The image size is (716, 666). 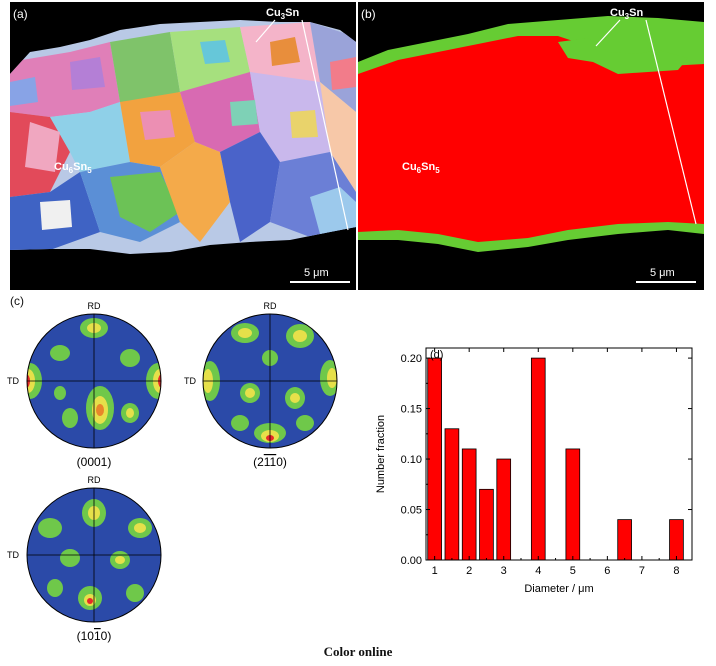 I want to click on chart-x-axis-label: Diameter / μm, so click(x=558, y=589).